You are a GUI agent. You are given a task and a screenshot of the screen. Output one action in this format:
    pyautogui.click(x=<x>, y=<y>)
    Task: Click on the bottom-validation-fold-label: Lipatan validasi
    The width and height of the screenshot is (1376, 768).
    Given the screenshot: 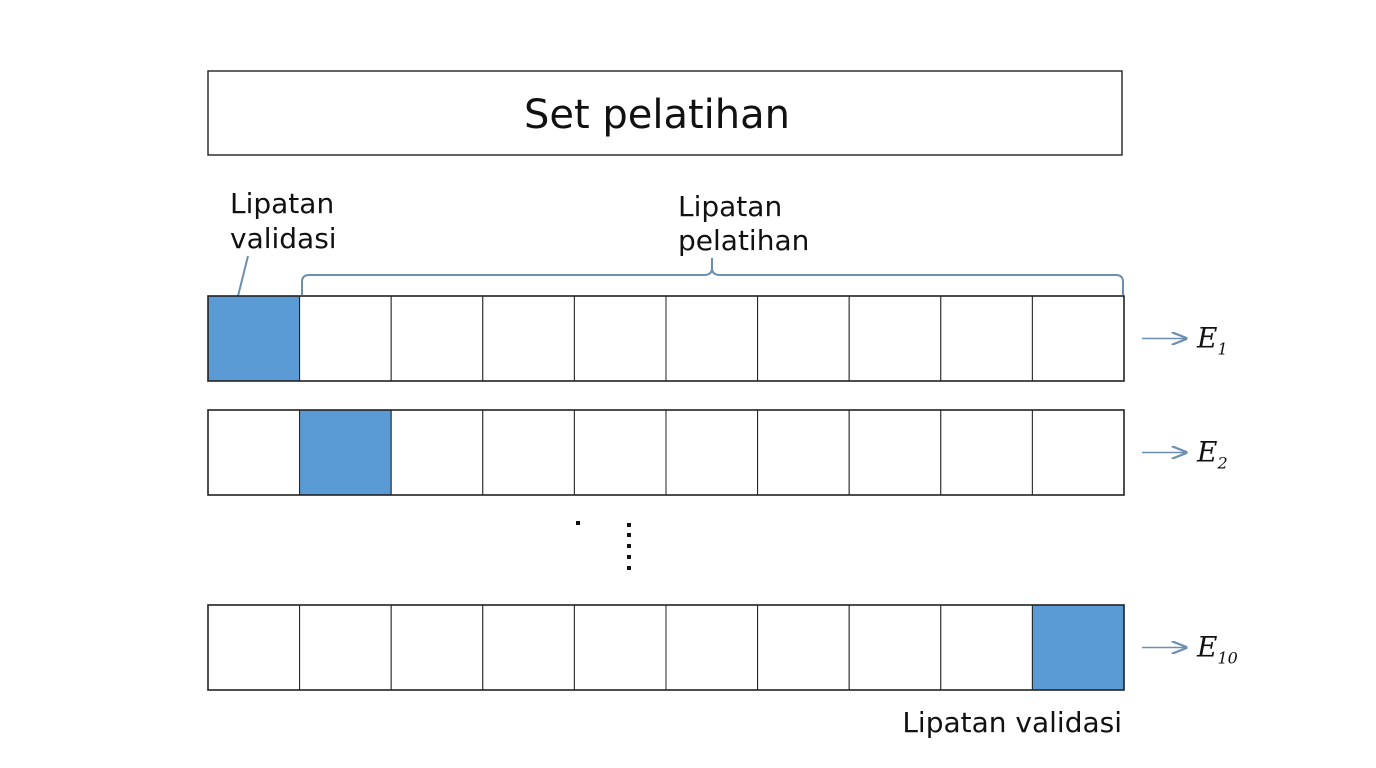 What is the action you would take?
    pyautogui.click(x=1012, y=722)
    